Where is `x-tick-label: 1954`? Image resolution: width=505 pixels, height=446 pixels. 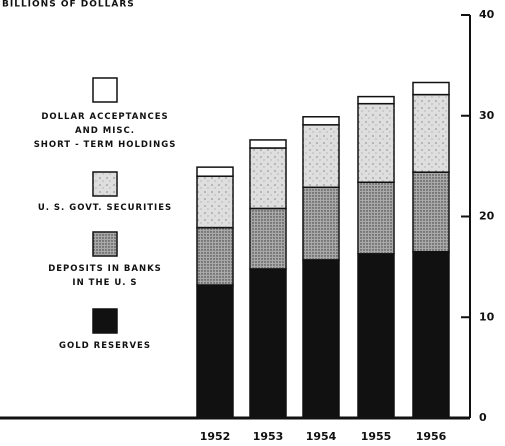 x-tick-label: 1954 is located at coordinates (321, 436).